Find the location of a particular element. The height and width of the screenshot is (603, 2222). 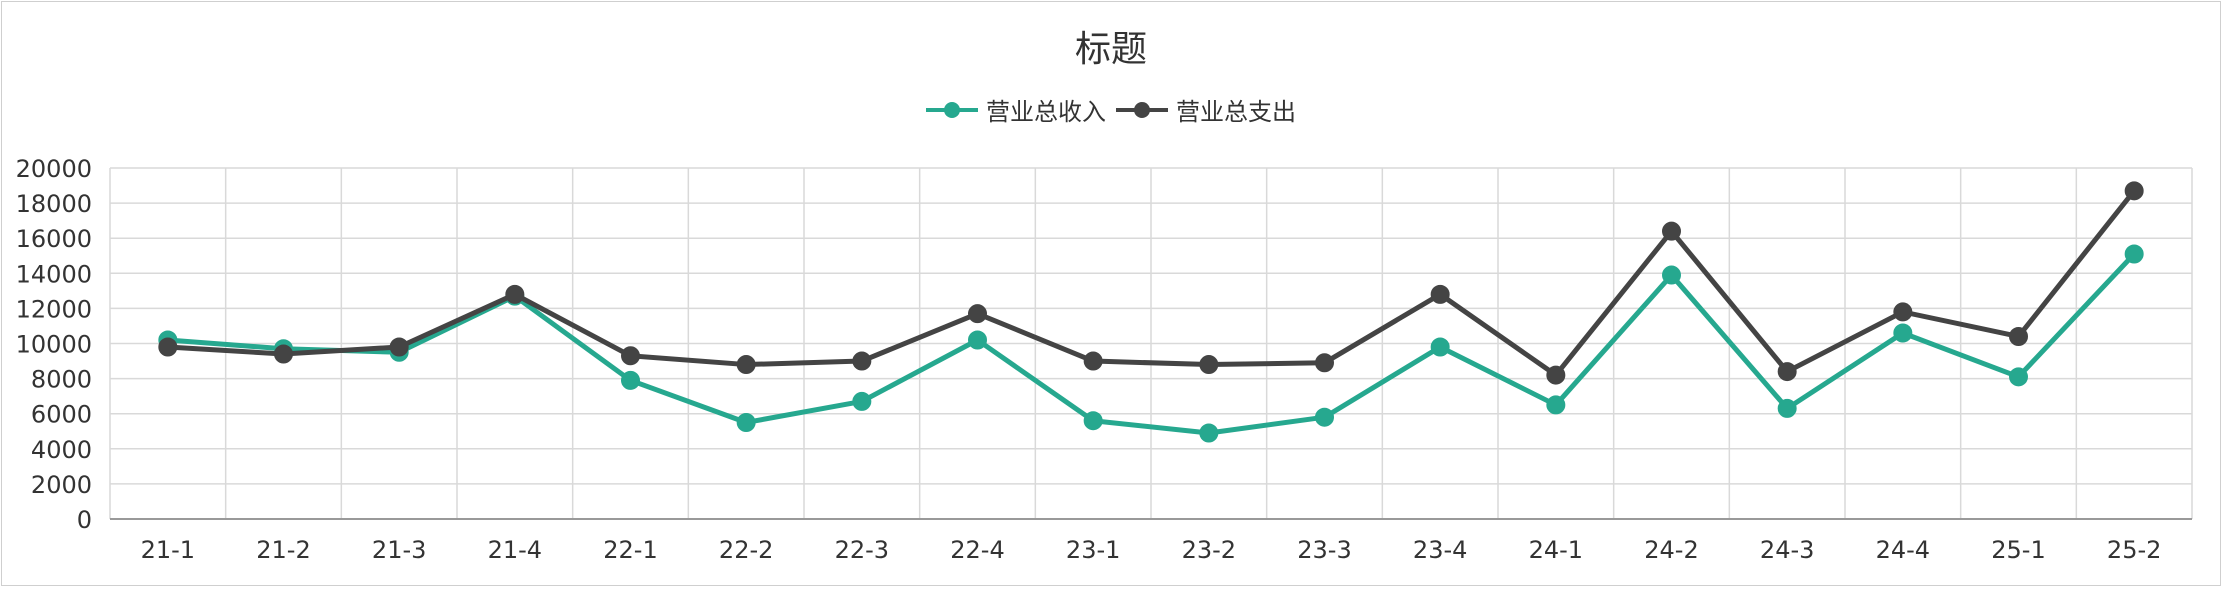

chart-title: 标题 is located at coordinates (1110, 49).